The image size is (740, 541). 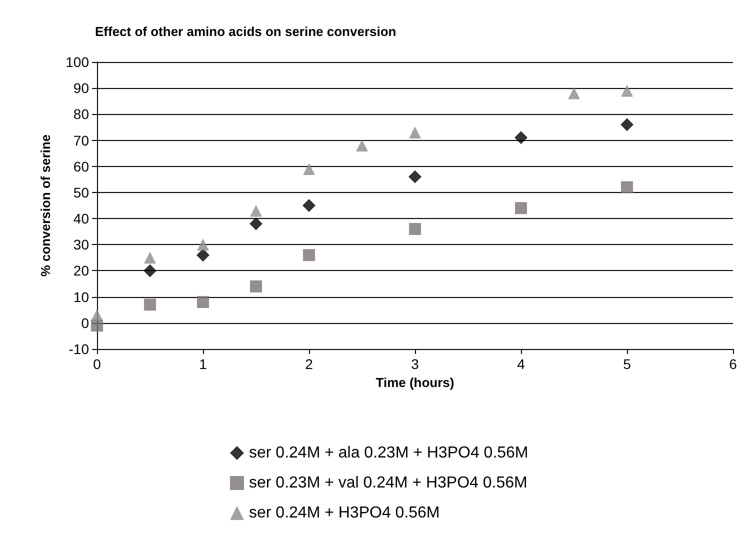 I want to click on y-tick-label: 40, so click(x=81, y=218).